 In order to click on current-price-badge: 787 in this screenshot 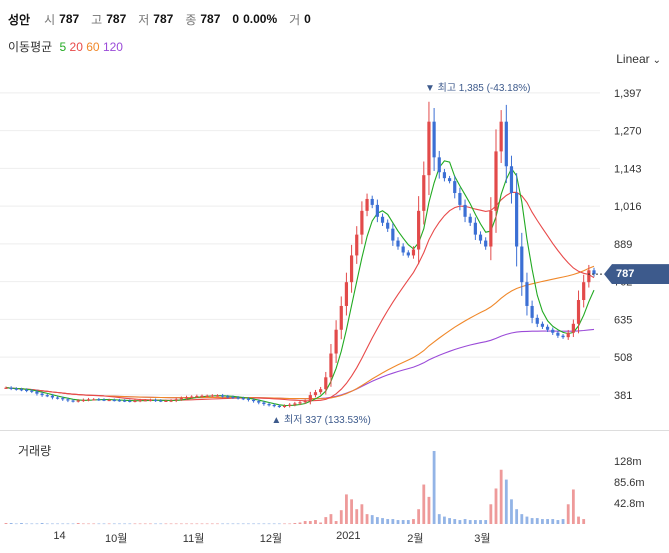, I will do `click(636, 274)`.